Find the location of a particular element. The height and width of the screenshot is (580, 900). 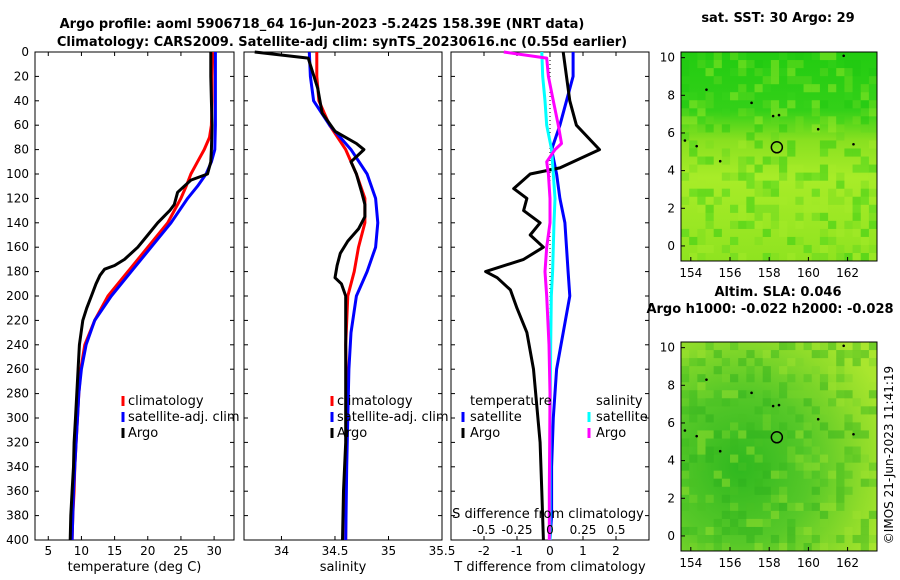

legend-label-satellite: satellite-adj. clim is located at coordinates (393, 417).